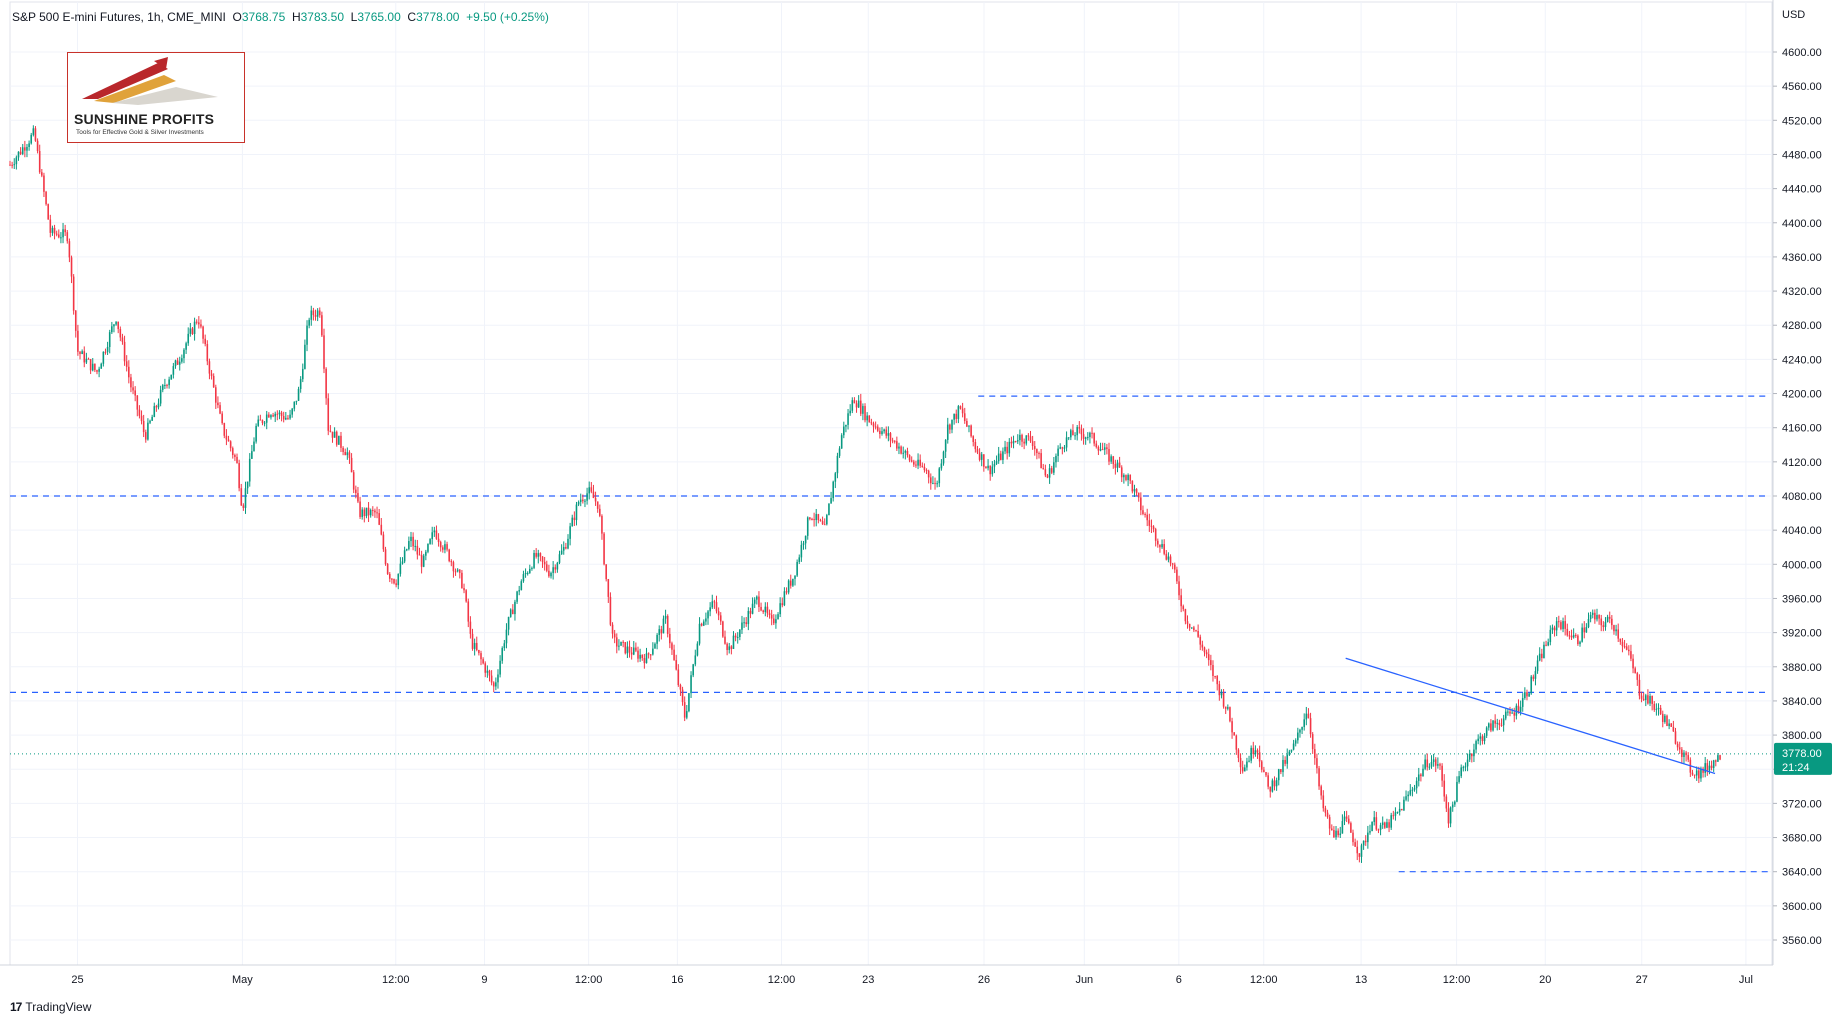 The image size is (1836, 1024). I want to click on tradingview-logo-icon: 17, so click(16, 1007).